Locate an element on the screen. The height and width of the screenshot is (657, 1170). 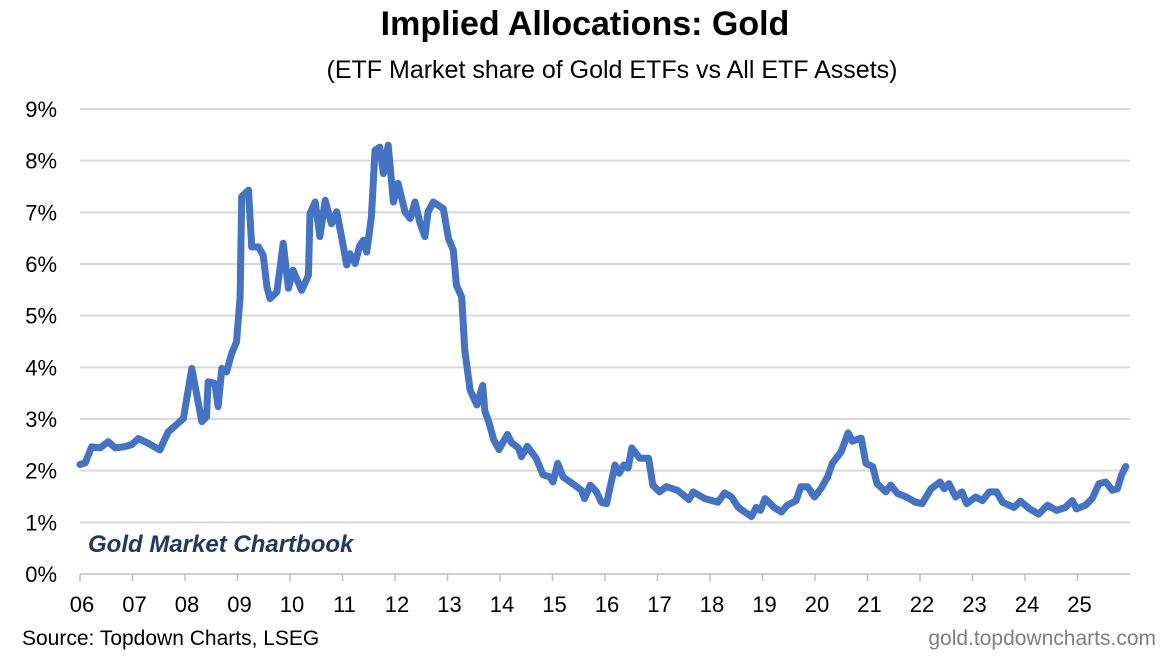
y-tick-label: 6% is located at coordinates (41, 264).